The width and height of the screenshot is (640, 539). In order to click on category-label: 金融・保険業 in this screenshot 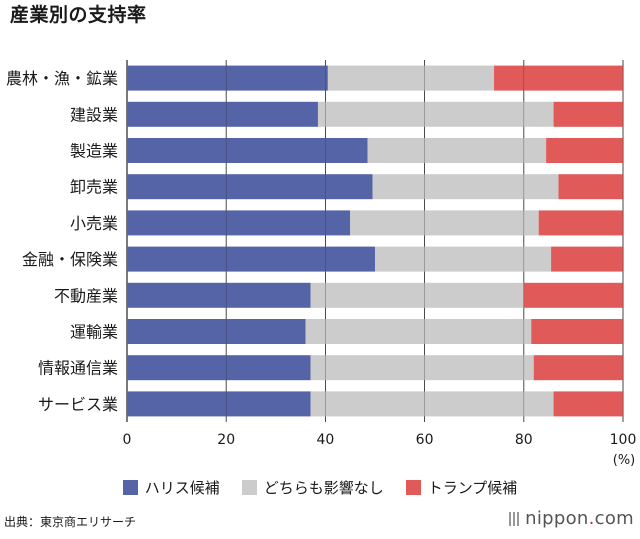, I will do `click(70, 259)`.